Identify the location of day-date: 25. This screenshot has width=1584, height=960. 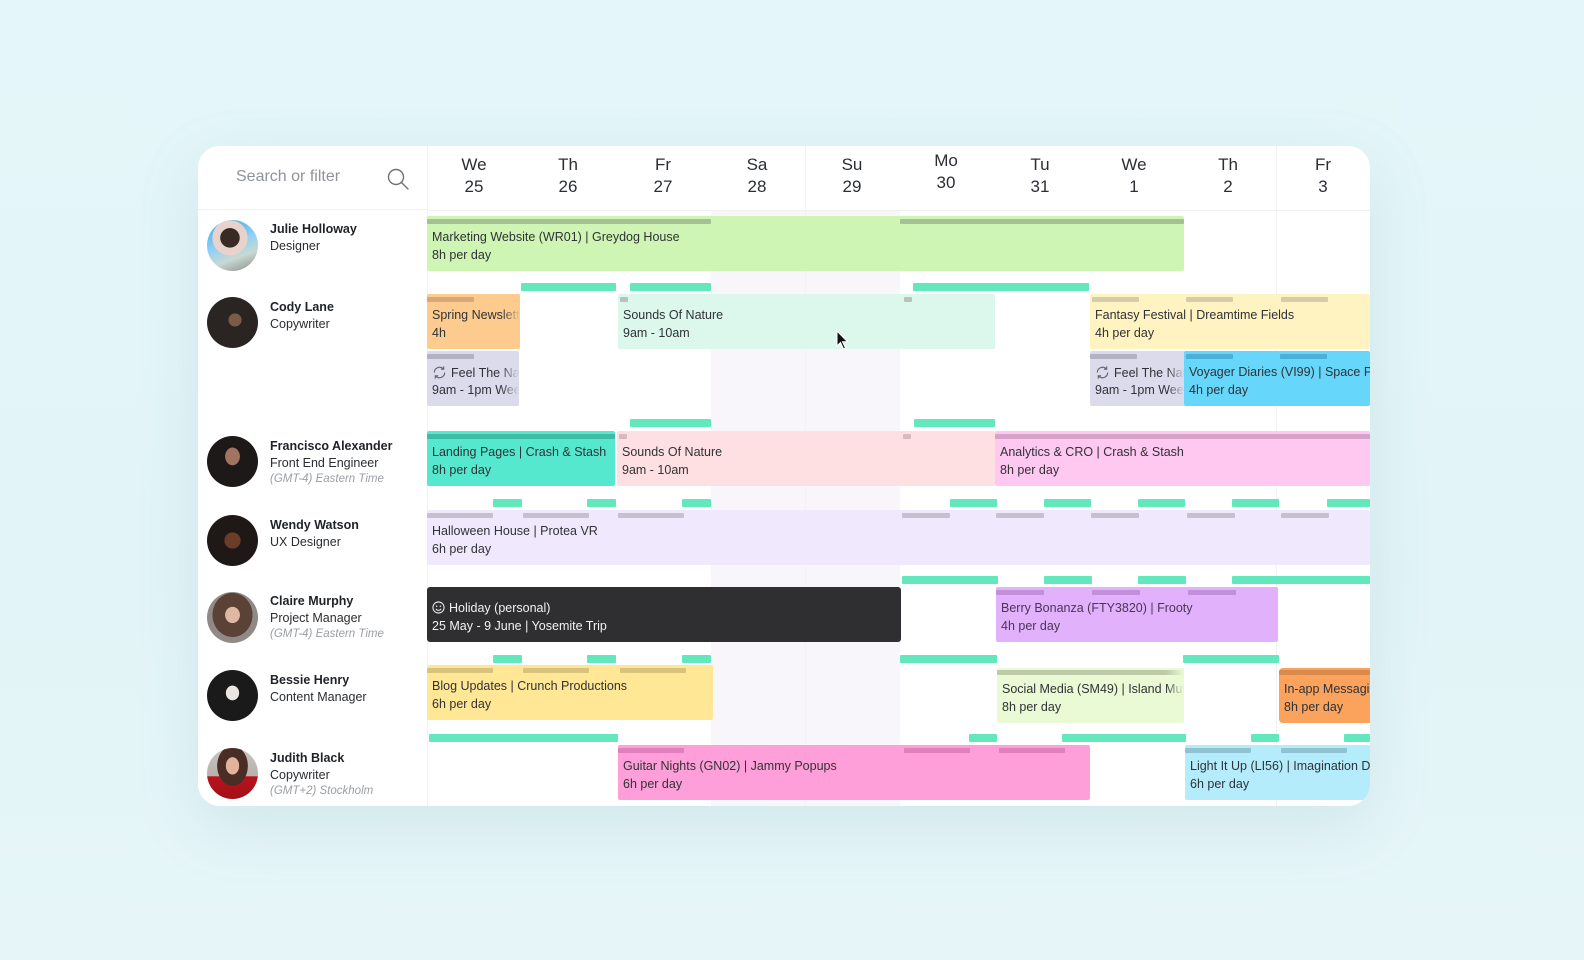
(474, 186).